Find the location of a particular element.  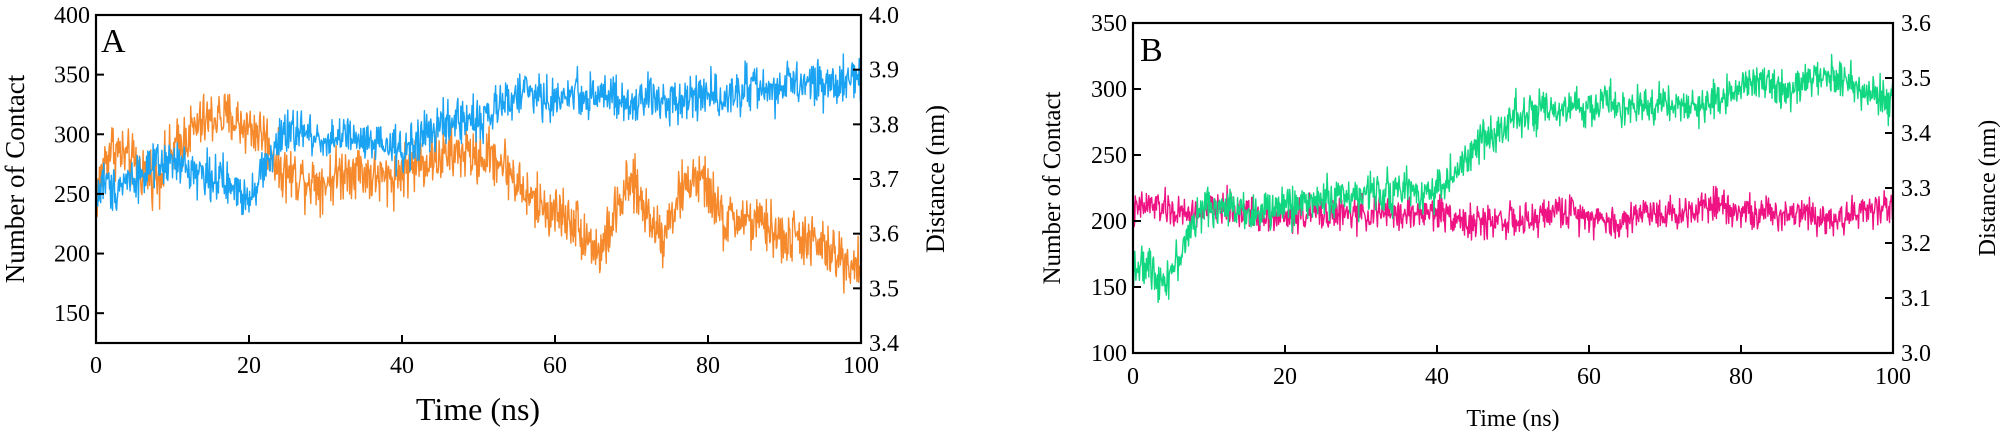

panel-b-x-axis: 0 20 40 60 80 100 is located at coordinates (1519, 367).